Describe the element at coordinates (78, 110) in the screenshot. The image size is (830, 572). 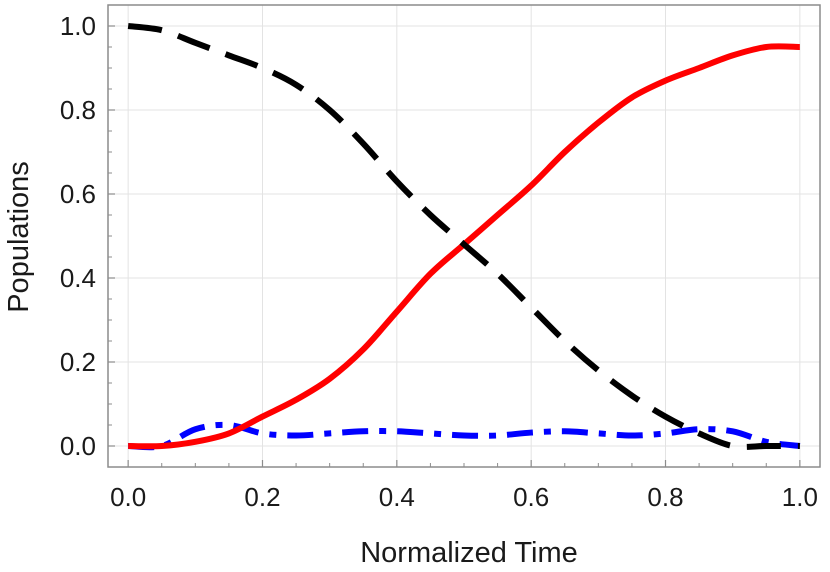
I see `y-tick-label: 0.8` at that location.